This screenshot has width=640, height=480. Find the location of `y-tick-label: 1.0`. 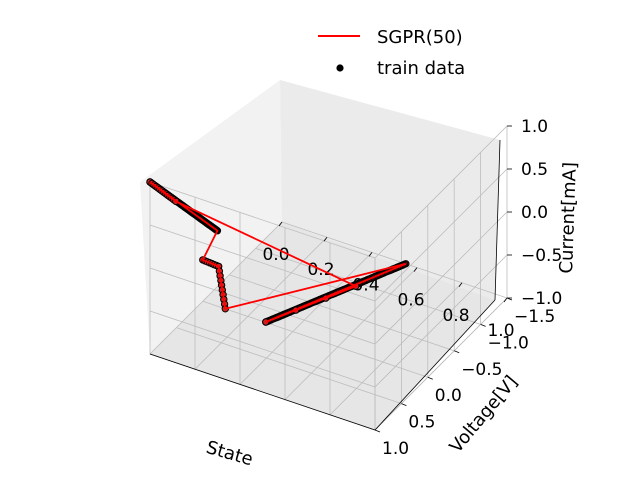

y-tick-label: 1.0 is located at coordinates (395, 449).